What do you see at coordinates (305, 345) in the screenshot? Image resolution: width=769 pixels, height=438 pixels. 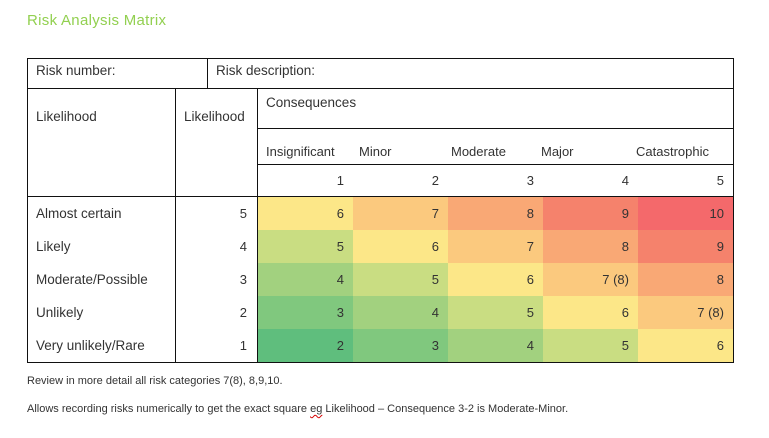 I see `risk-score-cell: 2` at bounding box center [305, 345].